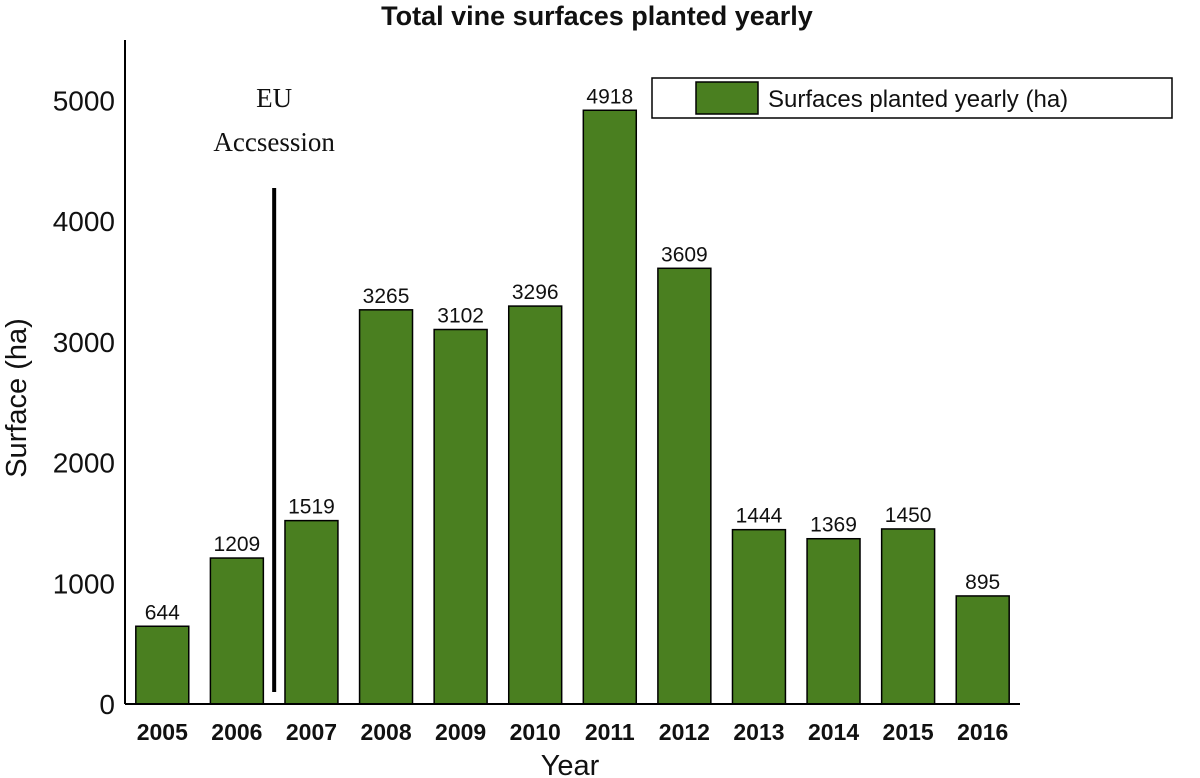  I want to click on data-label-2014: 1369, so click(833, 525).